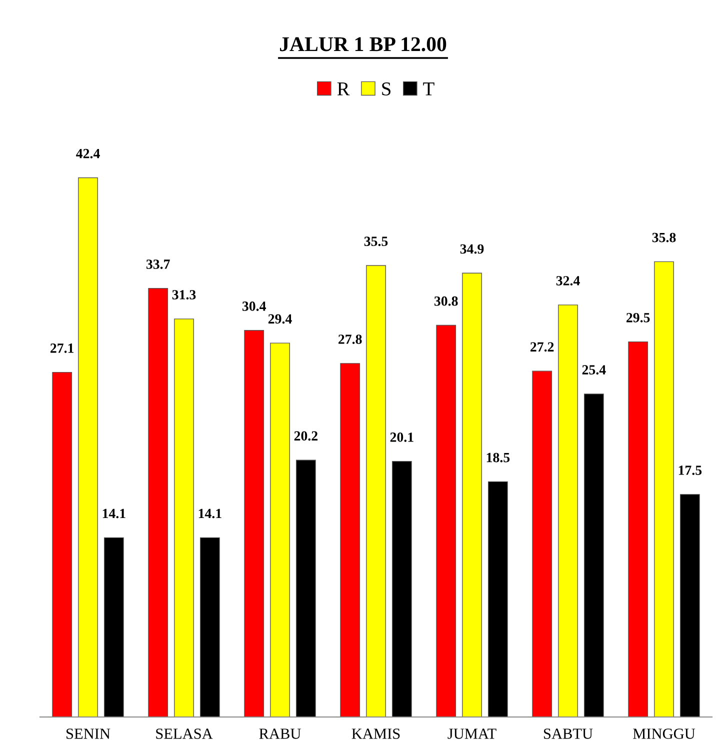  What do you see at coordinates (306, 436) in the screenshot?
I see `data-label: 20.2` at bounding box center [306, 436].